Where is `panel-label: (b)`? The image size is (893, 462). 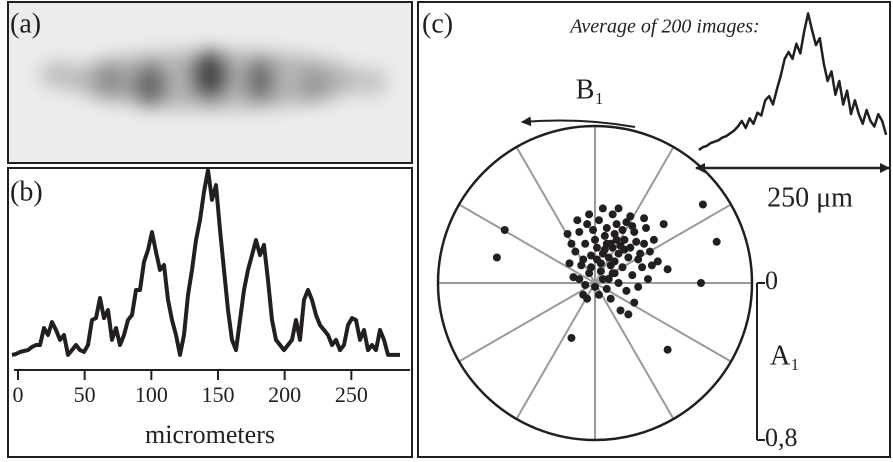
panel-label: (b) is located at coordinates (26, 191).